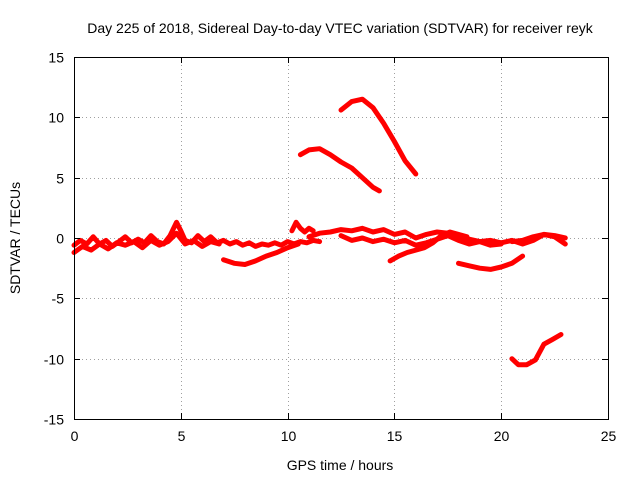  Describe the element at coordinates (15, 238) in the screenshot. I see `y-axis-label: SDTVAR / TECUs` at that location.